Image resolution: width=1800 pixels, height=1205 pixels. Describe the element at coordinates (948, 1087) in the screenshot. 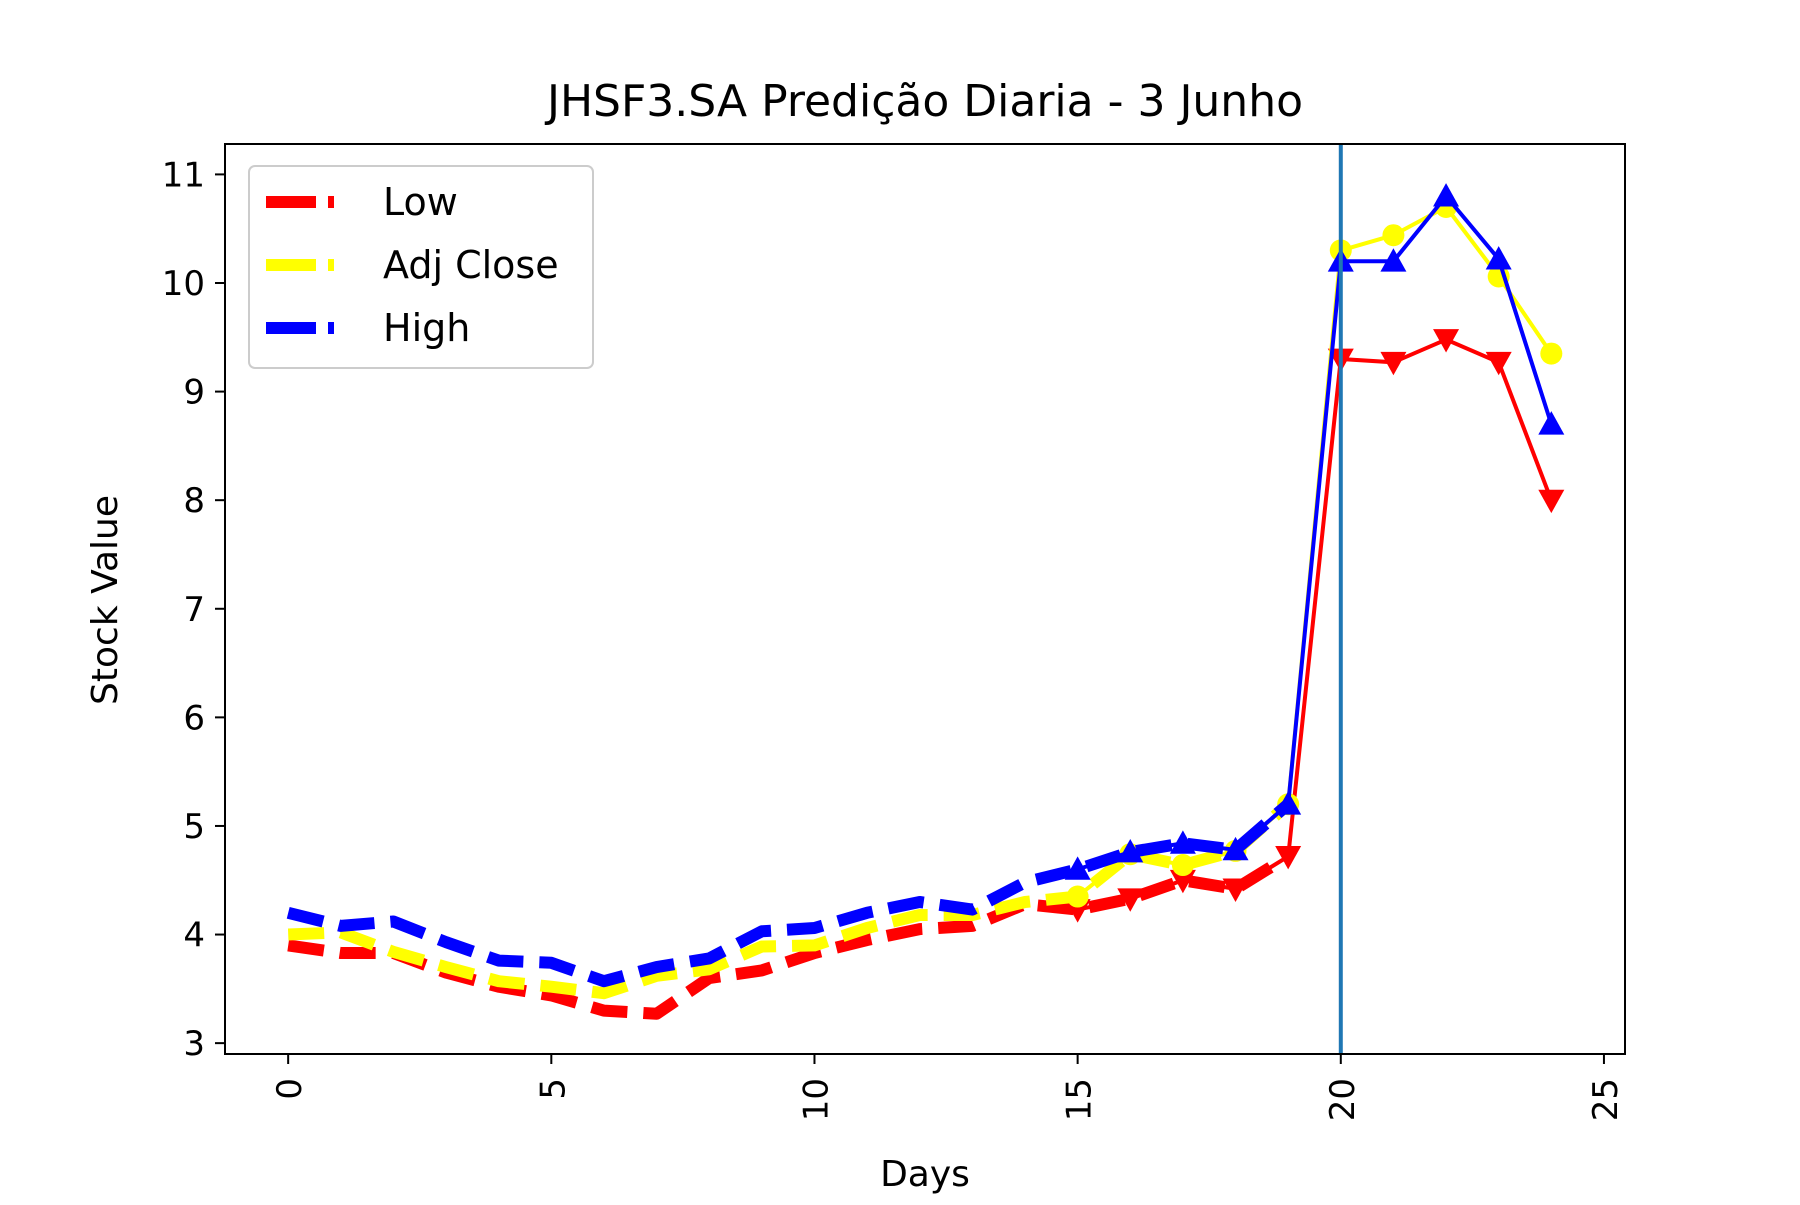

I see `x-axis: 0 5 10 15 20 25` at that location.